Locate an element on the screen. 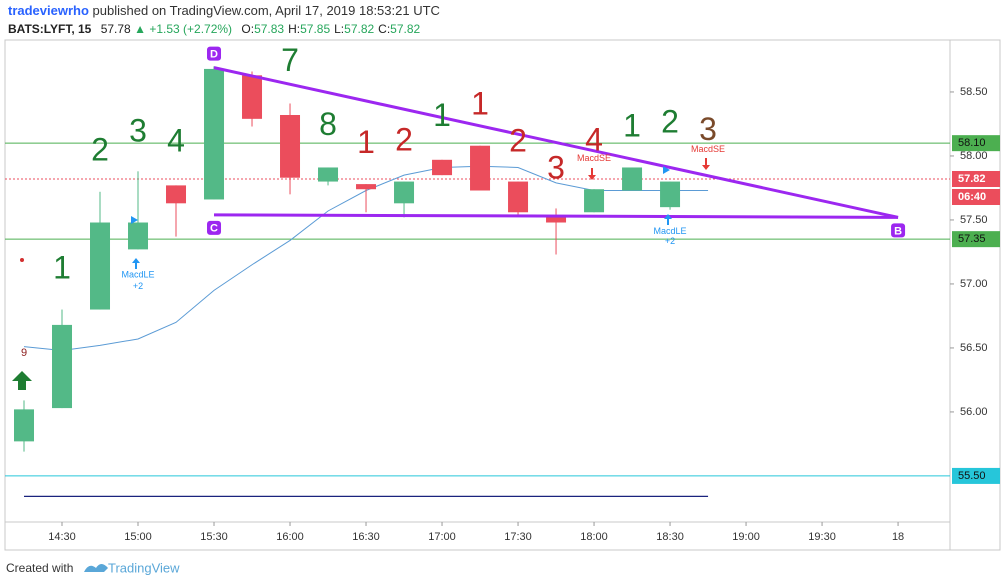 This screenshot has height=586, width=1006. footer-text: Created with is located at coordinates (39, 568).